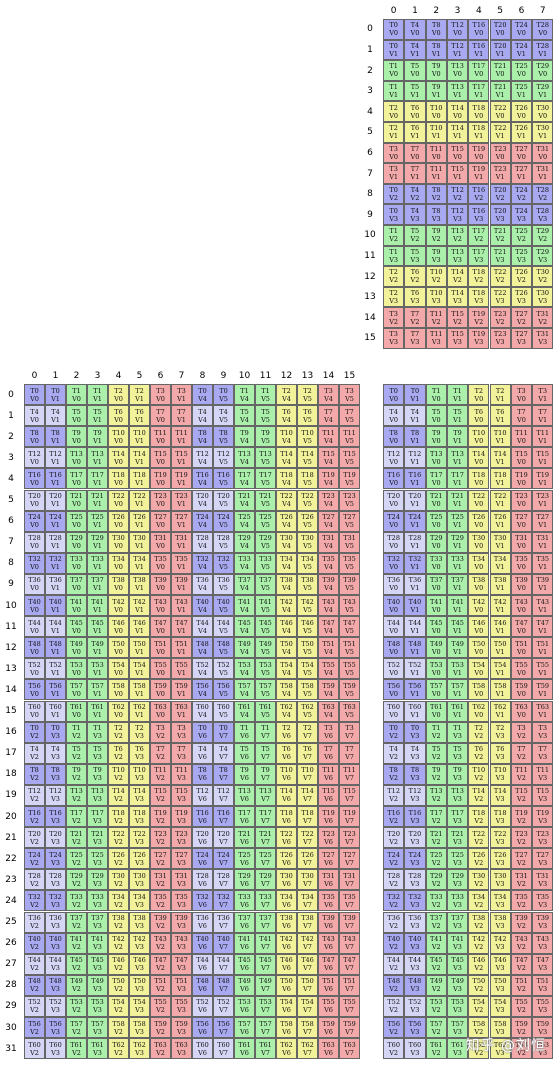 This screenshot has width=554, height=1065. I want to click on thread-cell: T42 V0, so click(479, 606).